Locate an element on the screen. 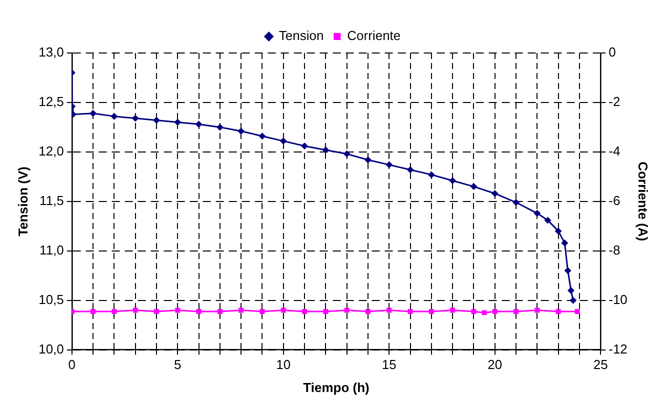 This screenshot has height=410, width=672. y-tick-label: 10,5 is located at coordinates (51, 299).